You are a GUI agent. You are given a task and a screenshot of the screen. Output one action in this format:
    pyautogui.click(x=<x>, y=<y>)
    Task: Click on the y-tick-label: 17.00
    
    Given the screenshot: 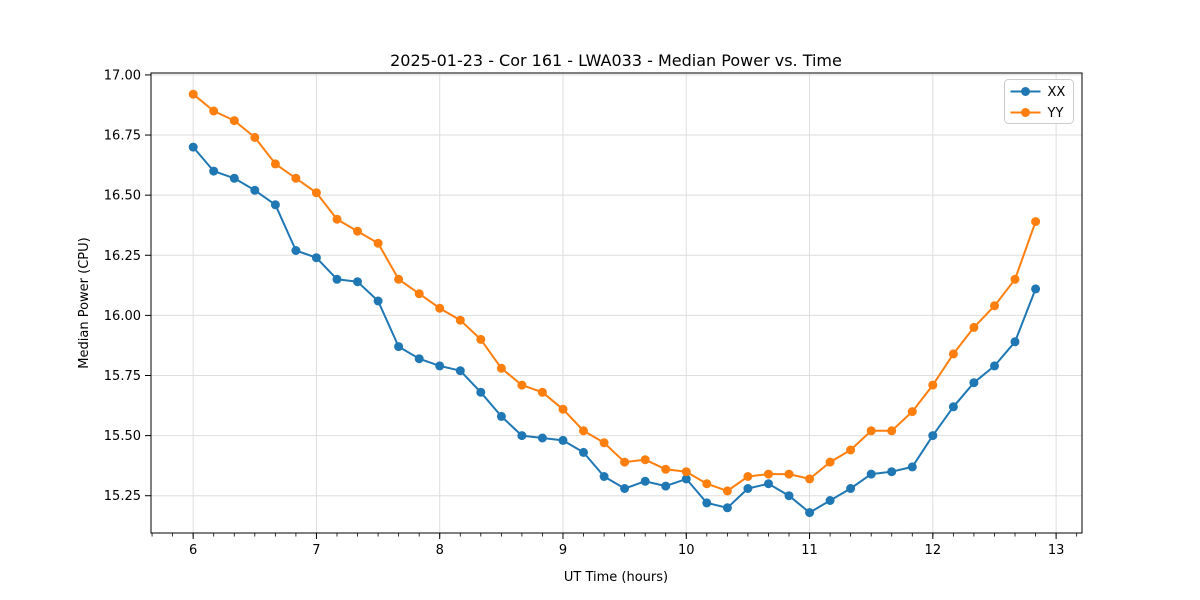 What is the action you would take?
    pyautogui.click(x=122, y=75)
    